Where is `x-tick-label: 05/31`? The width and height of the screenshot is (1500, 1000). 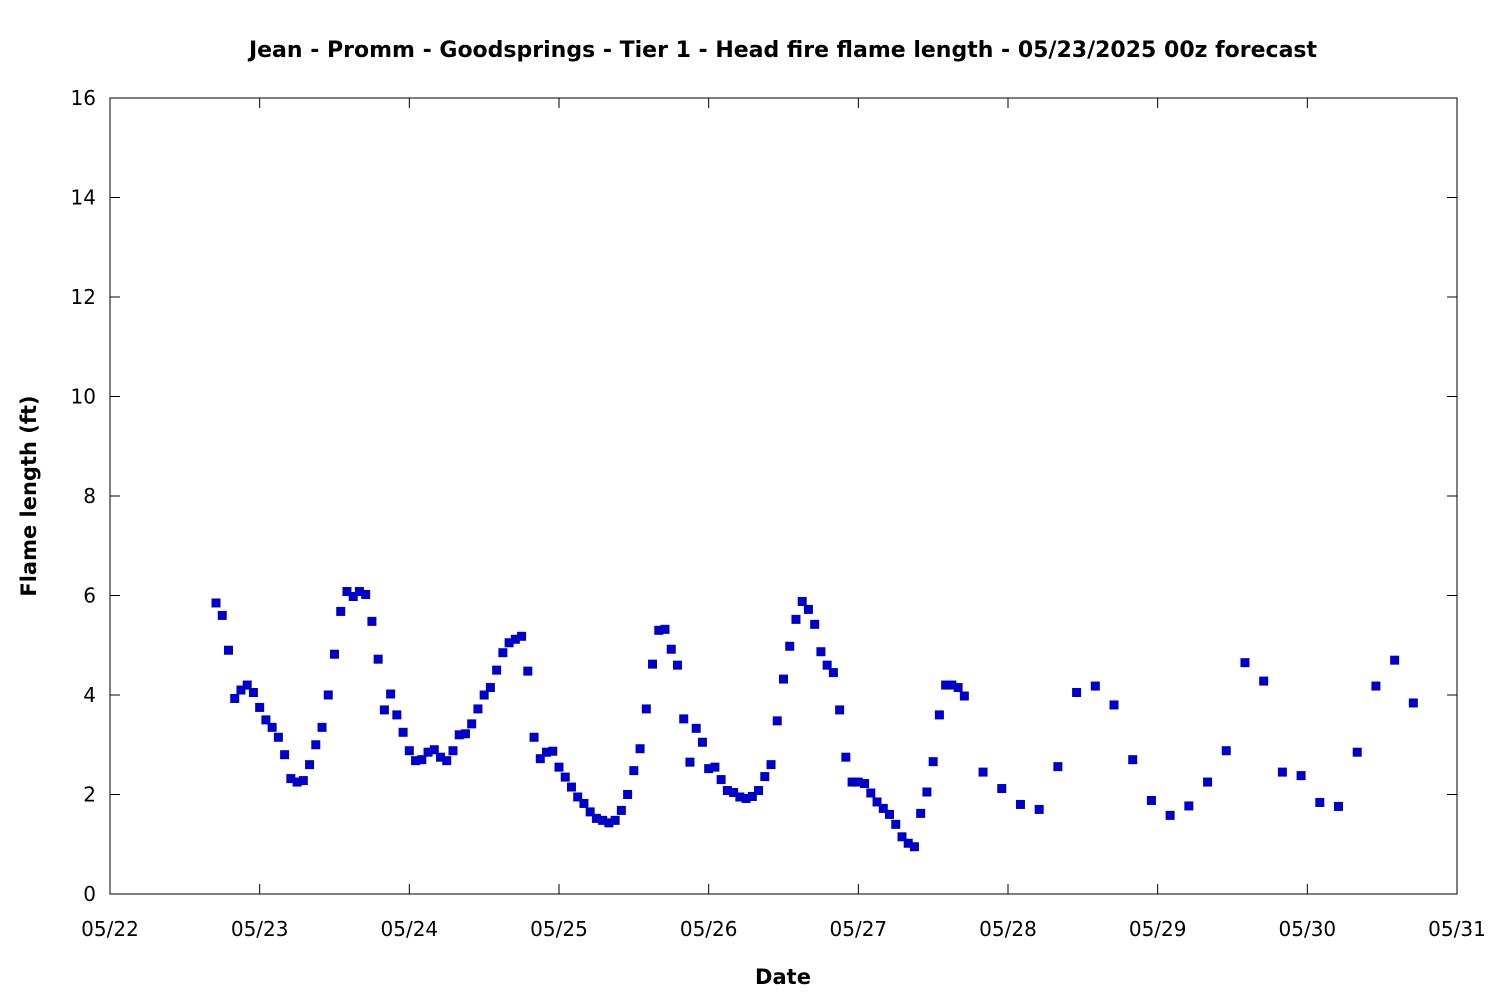
x-tick-label: 05/31 is located at coordinates (1457, 929).